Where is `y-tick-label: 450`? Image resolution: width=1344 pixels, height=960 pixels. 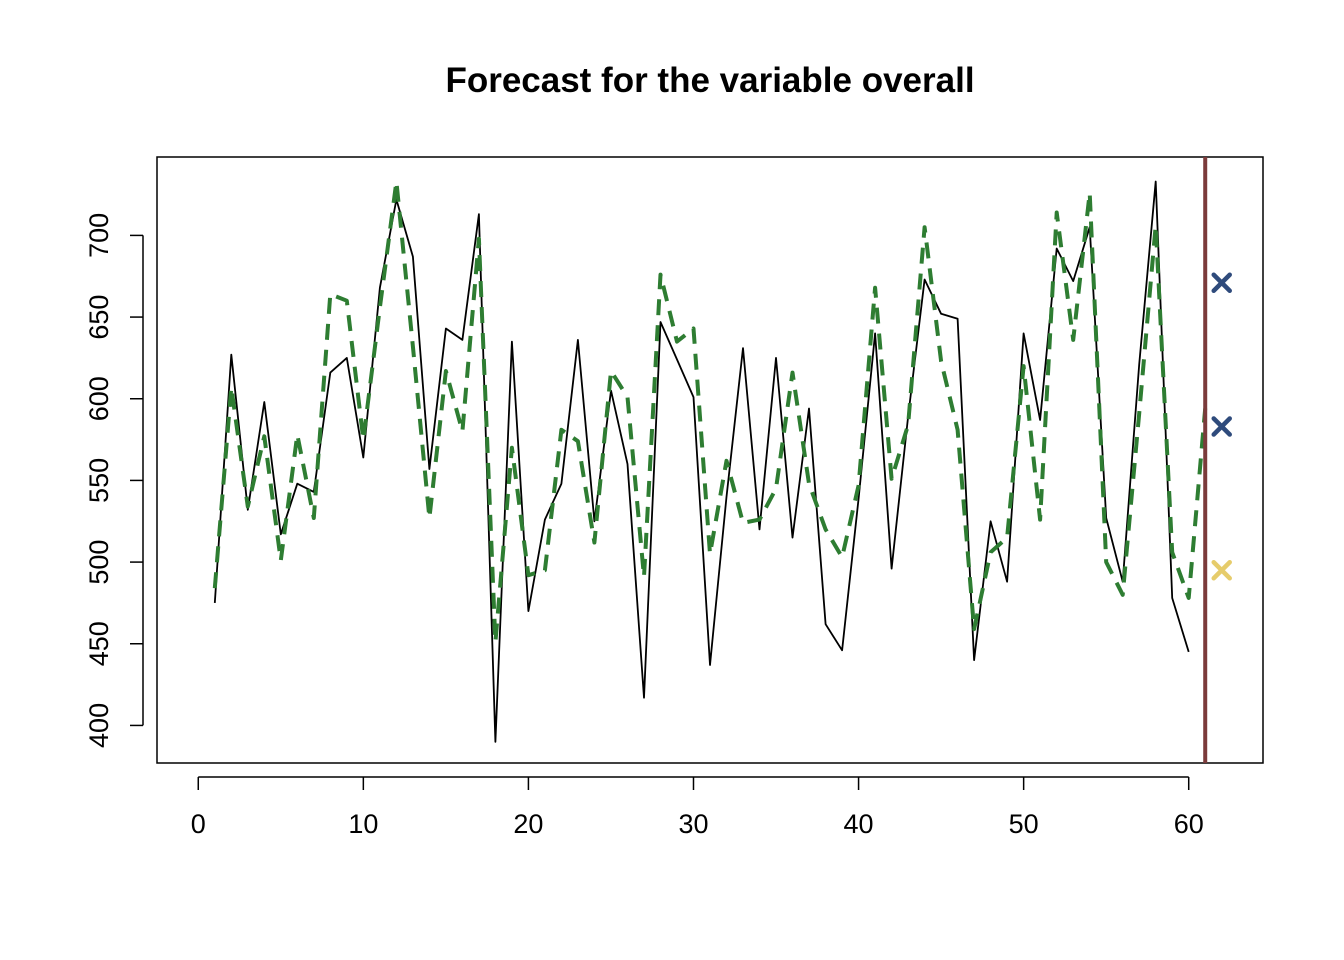 y-tick-label: 450 is located at coordinates (99, 643).